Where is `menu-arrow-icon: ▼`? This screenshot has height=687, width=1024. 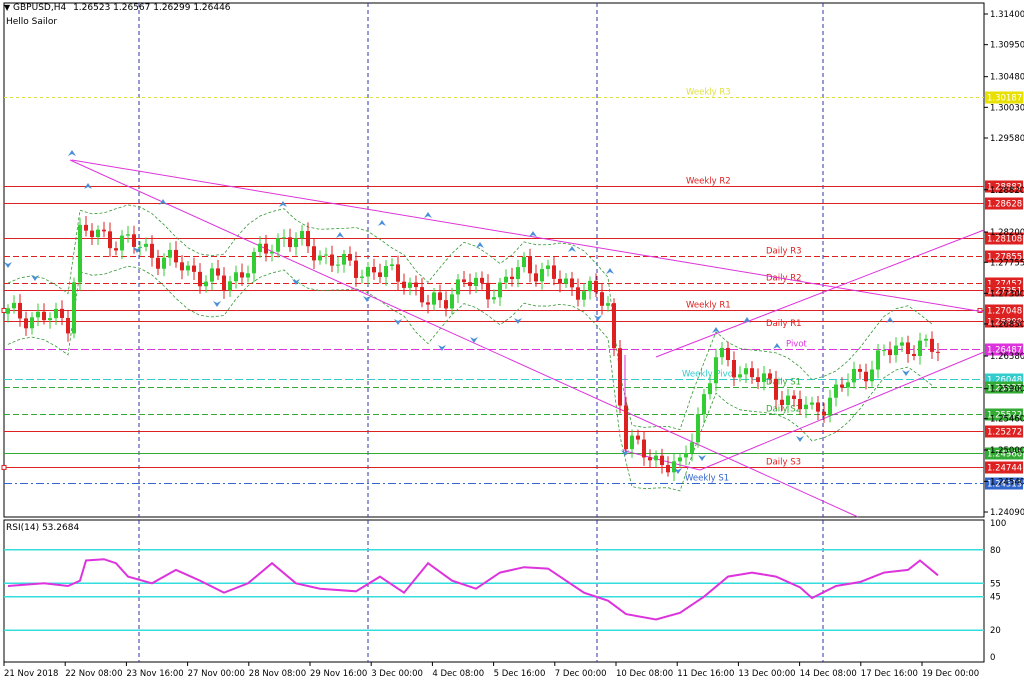 menu-arrow-icon: ▼ is located at coordinates (7, 7).